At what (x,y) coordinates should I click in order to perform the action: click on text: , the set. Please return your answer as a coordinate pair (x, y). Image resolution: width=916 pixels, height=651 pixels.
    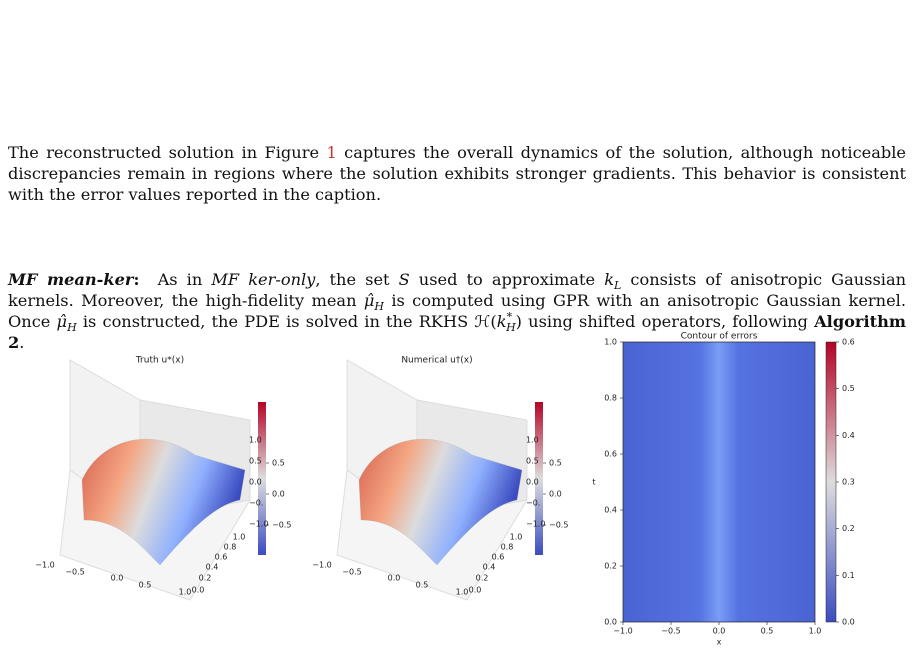
    Looking at the image, I should click on (357, 279).